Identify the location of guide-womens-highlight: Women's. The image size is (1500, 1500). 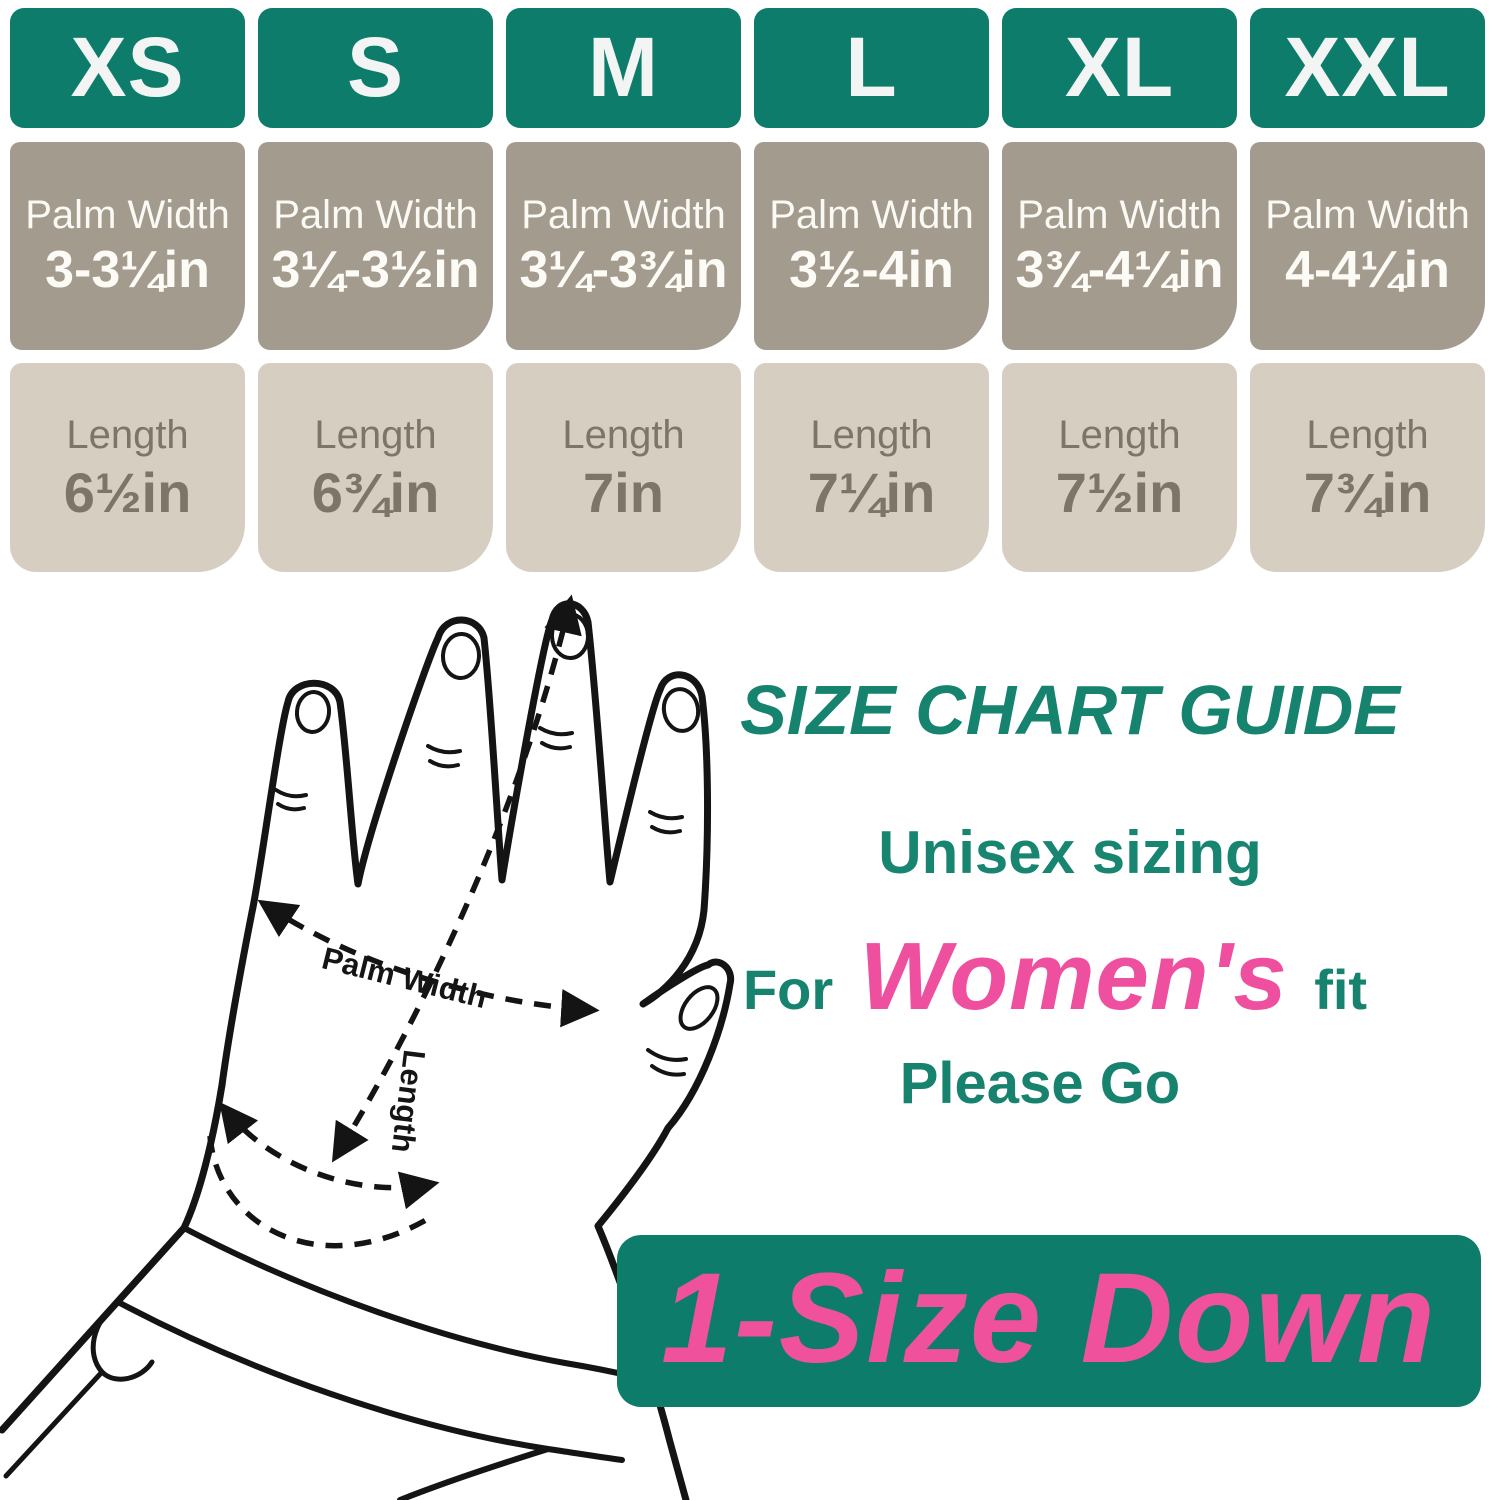
(1073, 976).